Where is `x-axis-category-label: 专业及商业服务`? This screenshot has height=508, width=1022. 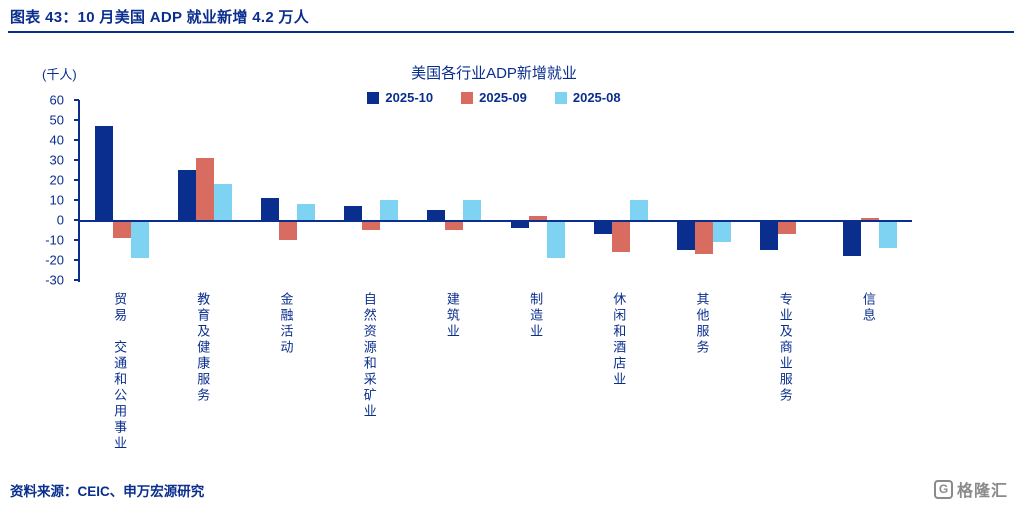 x-axis-category-label: 专业及商业服务 is located at coordinates (785, 378).